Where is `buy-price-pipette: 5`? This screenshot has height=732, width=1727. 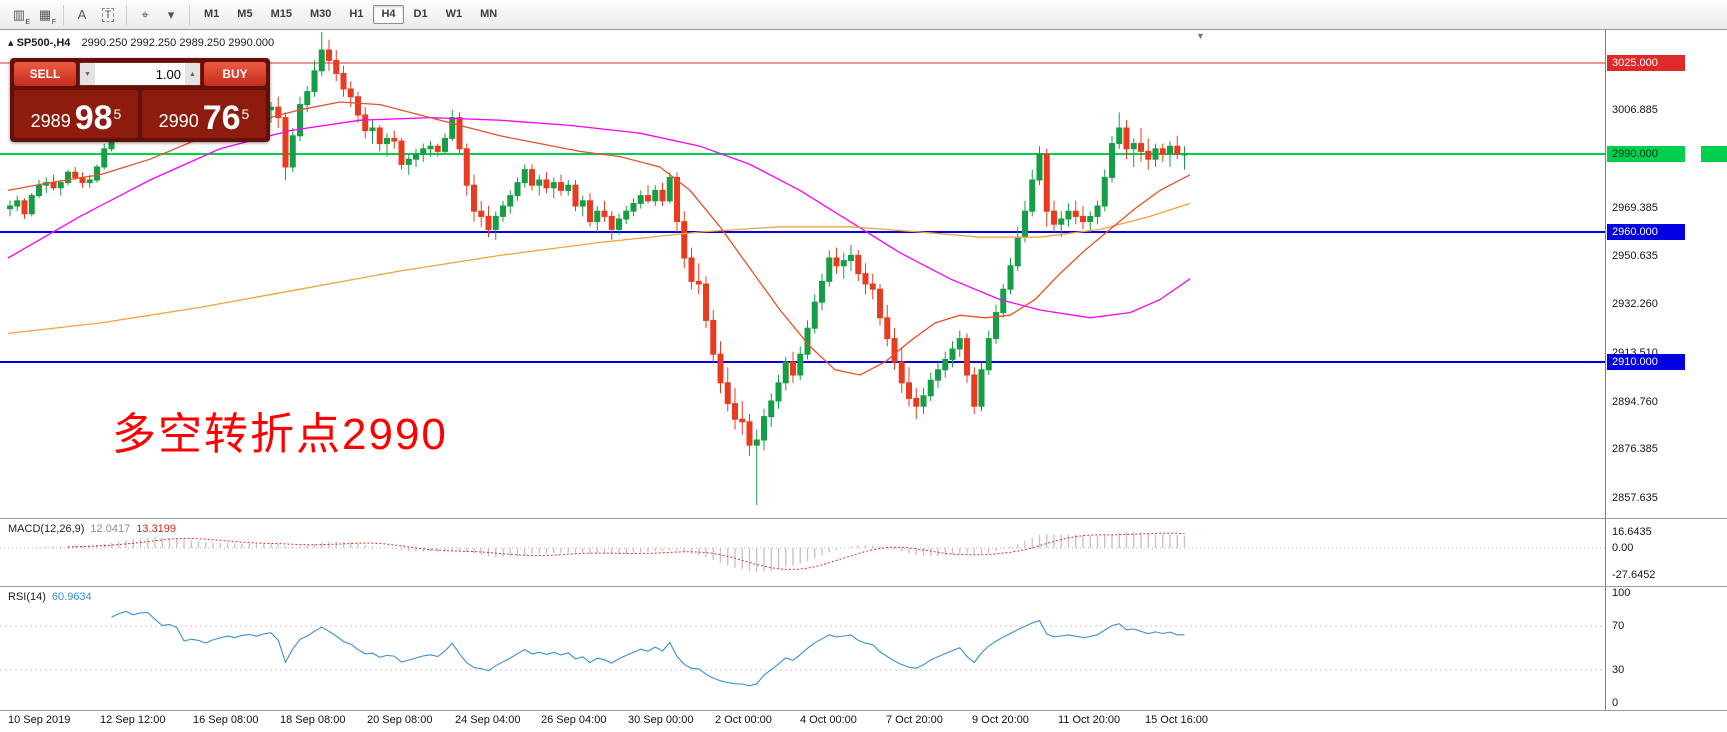
buy-price-pipette: 5 is located at coordinates (245, 114).